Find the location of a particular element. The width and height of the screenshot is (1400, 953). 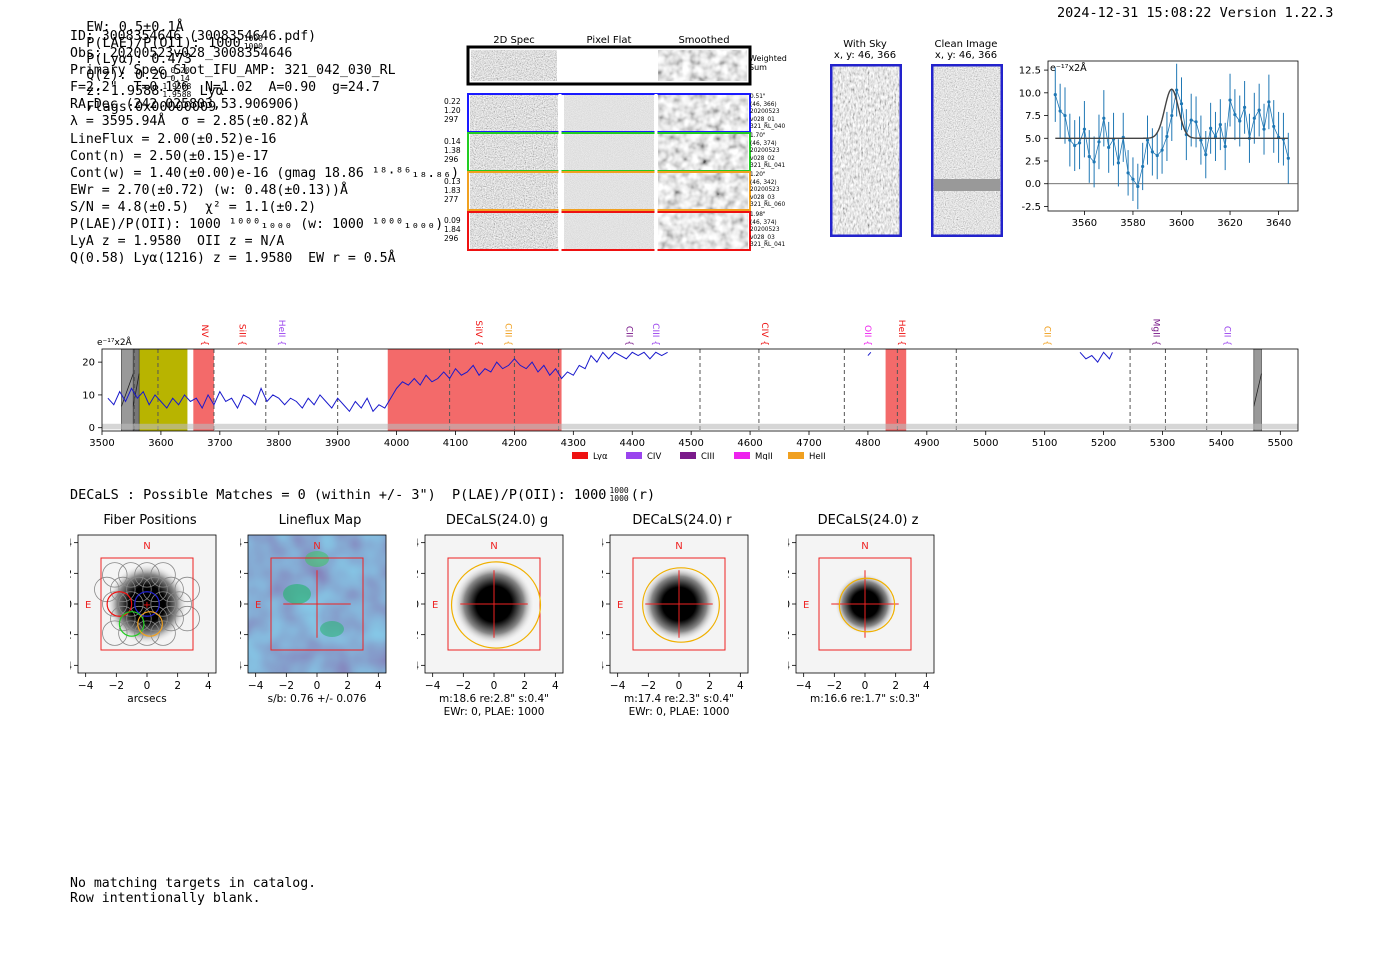

y-tick-label: 20 is located at coordinates (88, 363).